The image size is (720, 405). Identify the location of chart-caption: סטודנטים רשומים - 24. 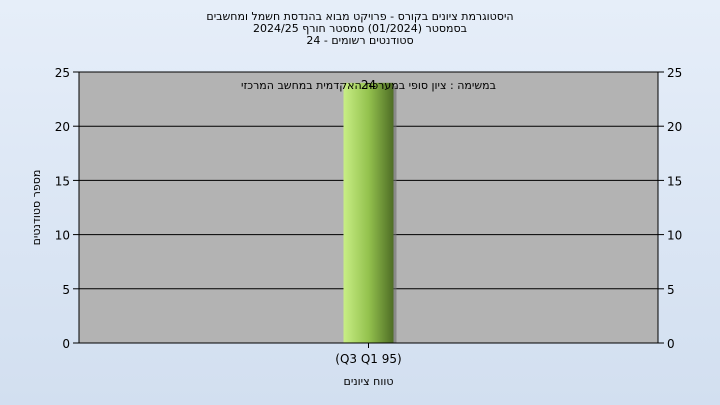
(360, 40).